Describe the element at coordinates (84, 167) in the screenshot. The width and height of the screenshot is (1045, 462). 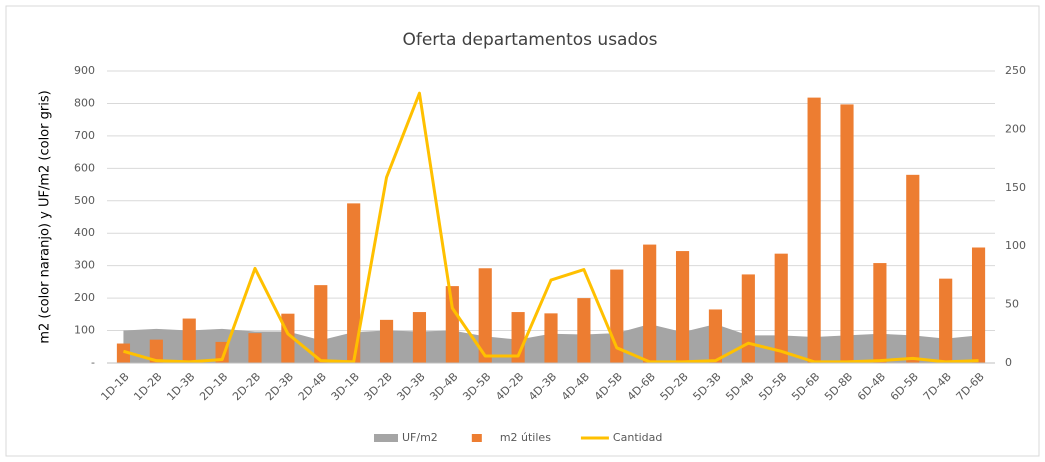
I see `y-tick-label: 600` at that location.